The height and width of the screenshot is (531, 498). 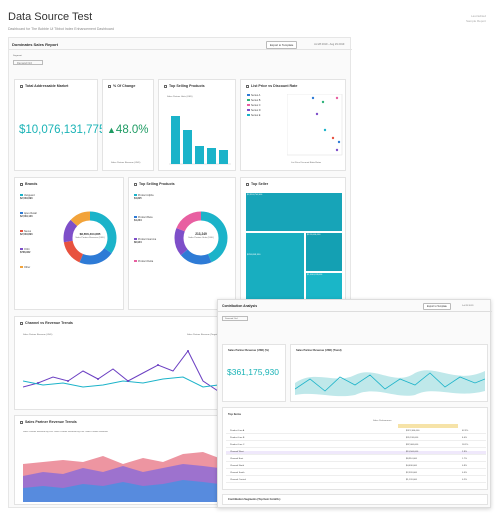 What do you see at coordinates (306, 163) in the screenshot?
I see `scatter-footer: List Price Discount Ratio Rates` at bounding box center [306, 163].